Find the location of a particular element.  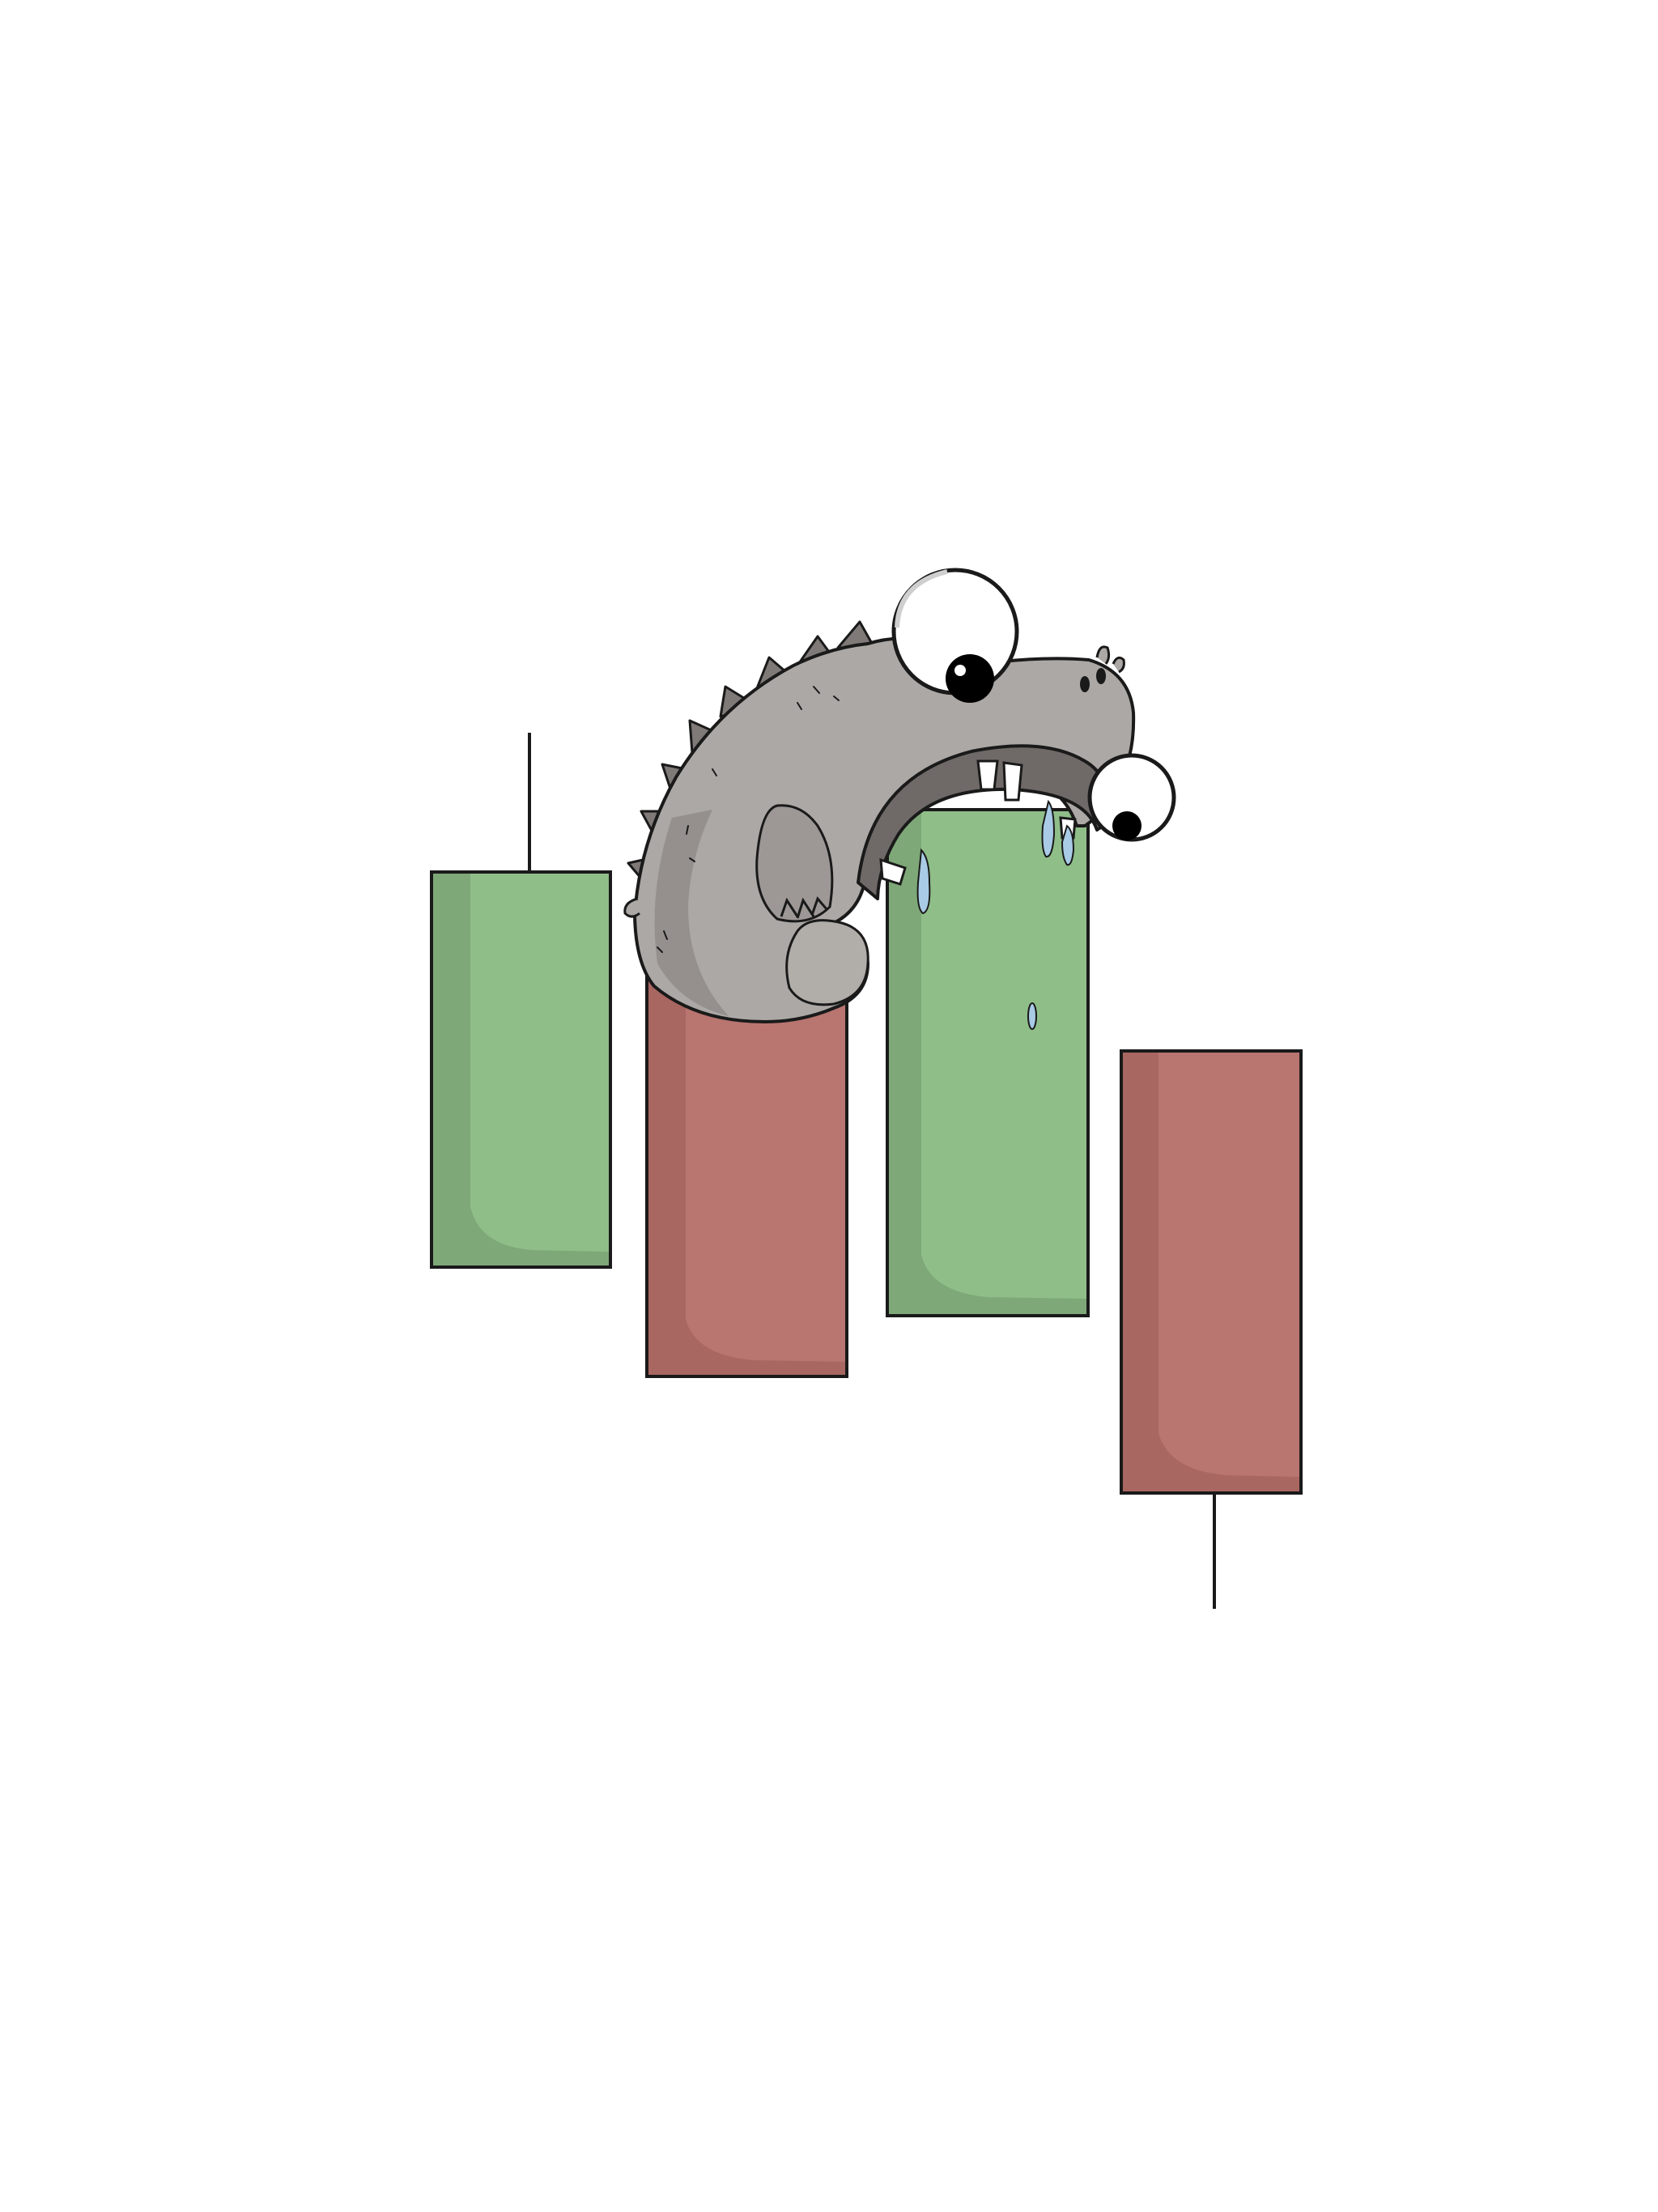

candle-4-body-shade is located at coordinates (1140, 1272).